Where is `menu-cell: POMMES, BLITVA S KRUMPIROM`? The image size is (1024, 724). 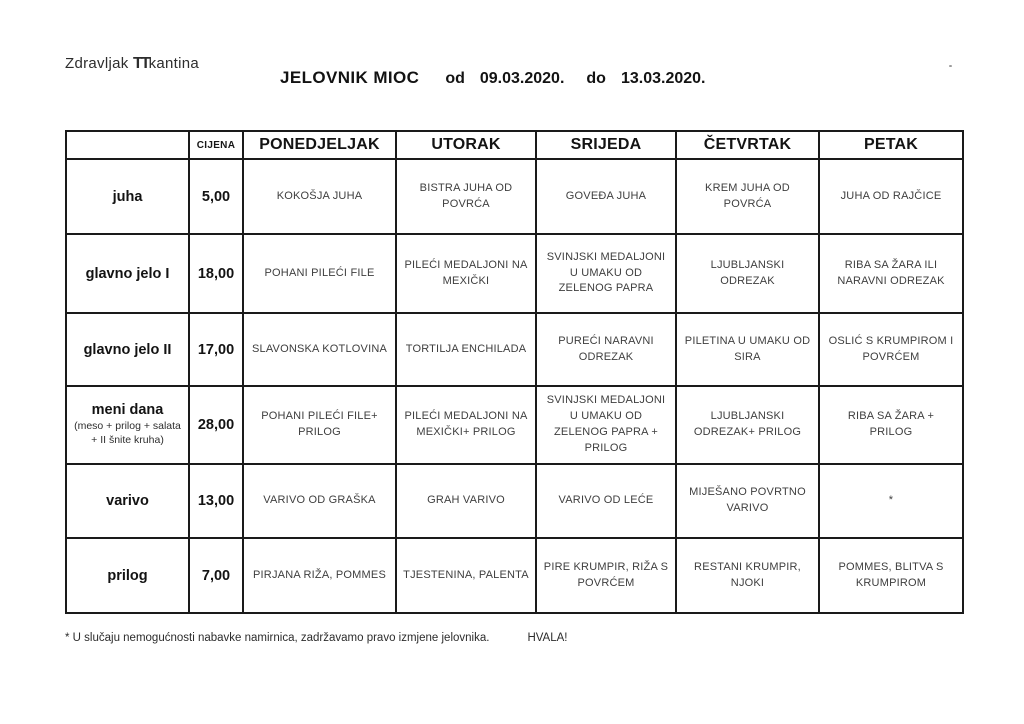
menu-cell: POMMES, BLITVA S KRUMPIROM is located at coordinates (891, 575).